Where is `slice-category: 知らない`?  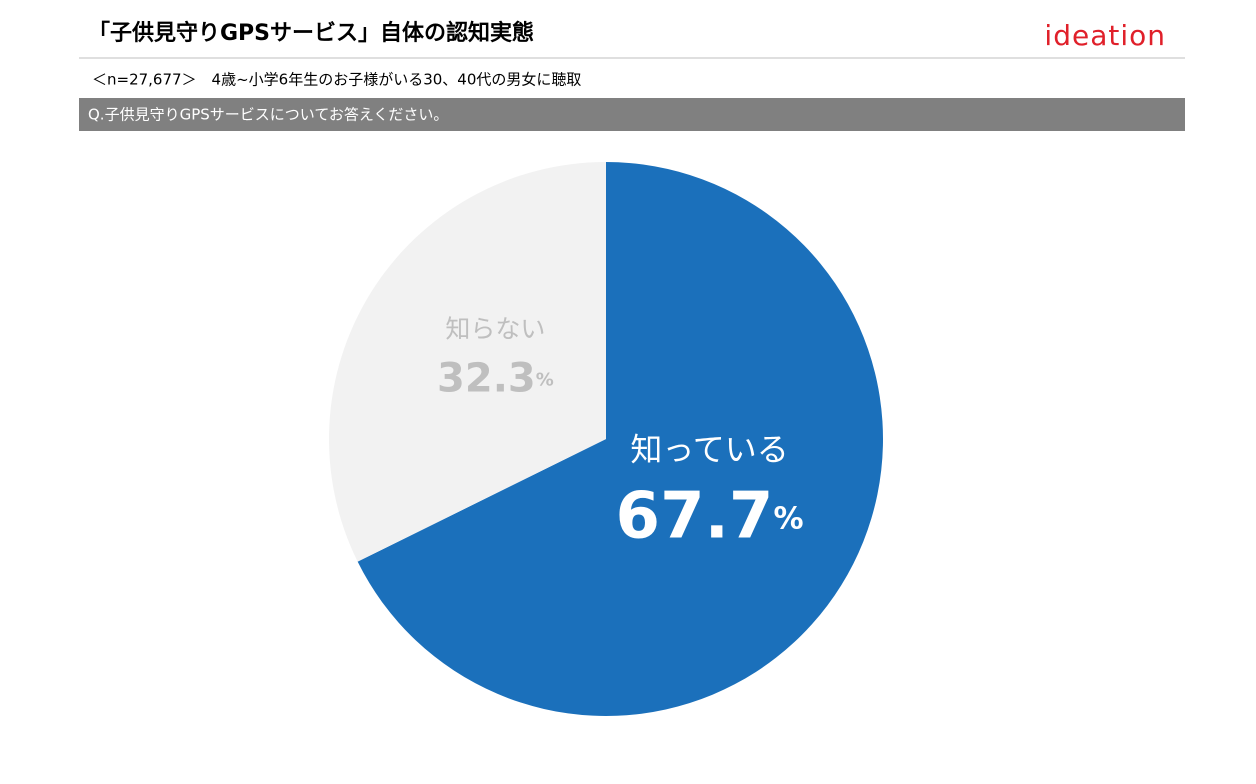 slice-category: 知らない is located at coordinates (495, 328).